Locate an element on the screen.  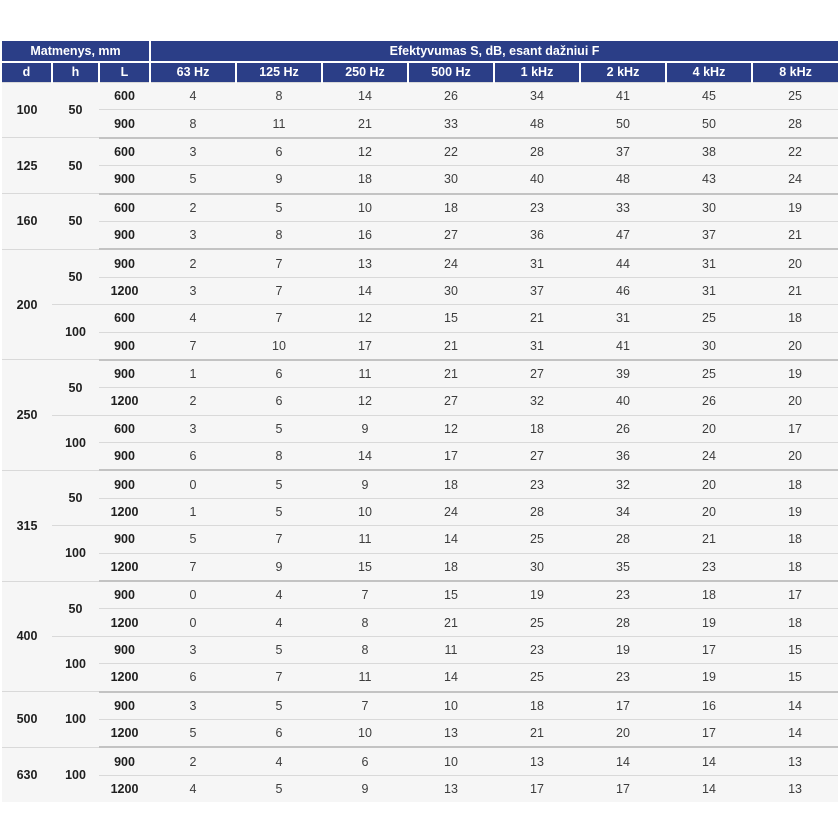
cell-value: 24 is located at coordinates (451, 511).